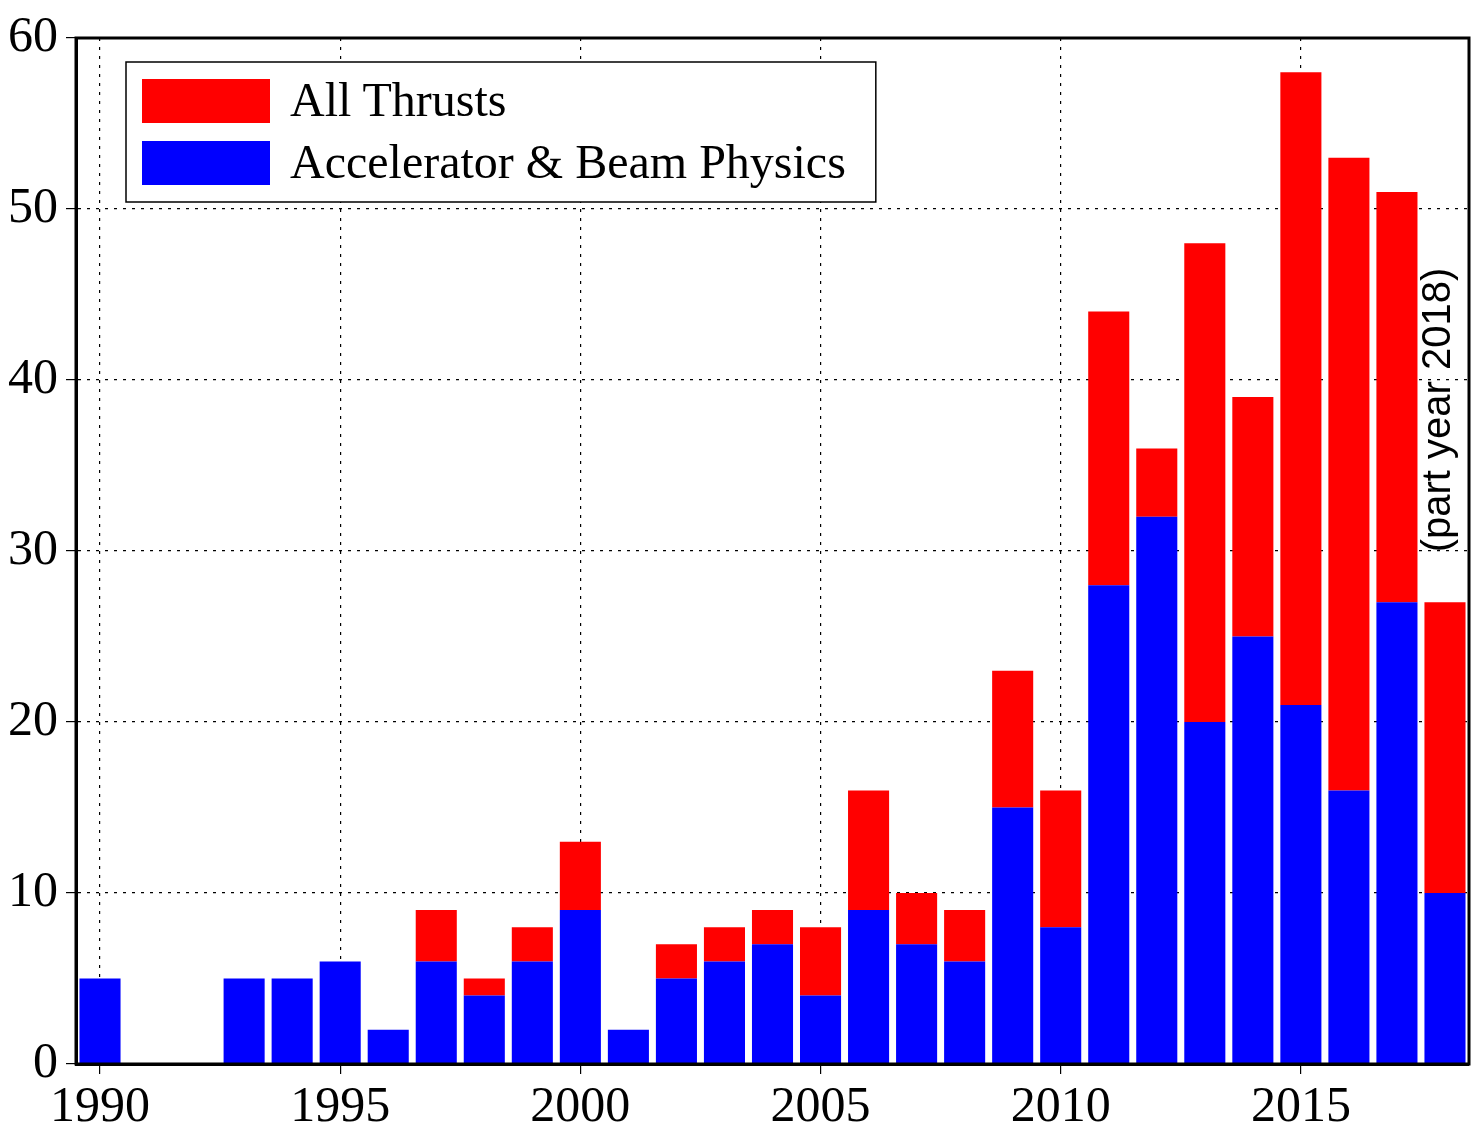  Describe the element at coordinates (568, 161) in the screenshot. I see `legend-label: Accelerator & Beam Physics` at that location.